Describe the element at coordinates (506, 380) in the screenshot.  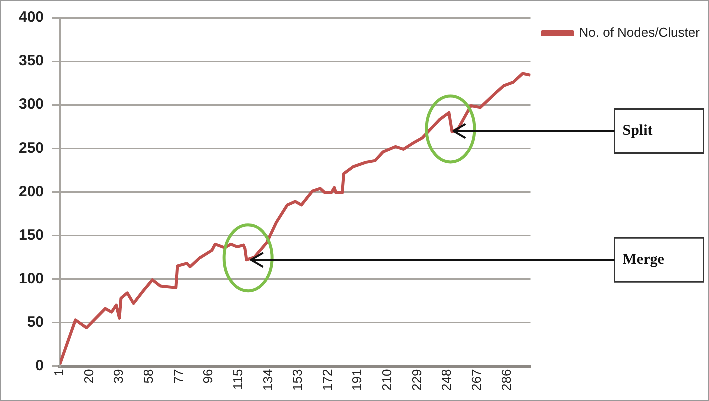
I see `x-tick-label: 286` at that location.